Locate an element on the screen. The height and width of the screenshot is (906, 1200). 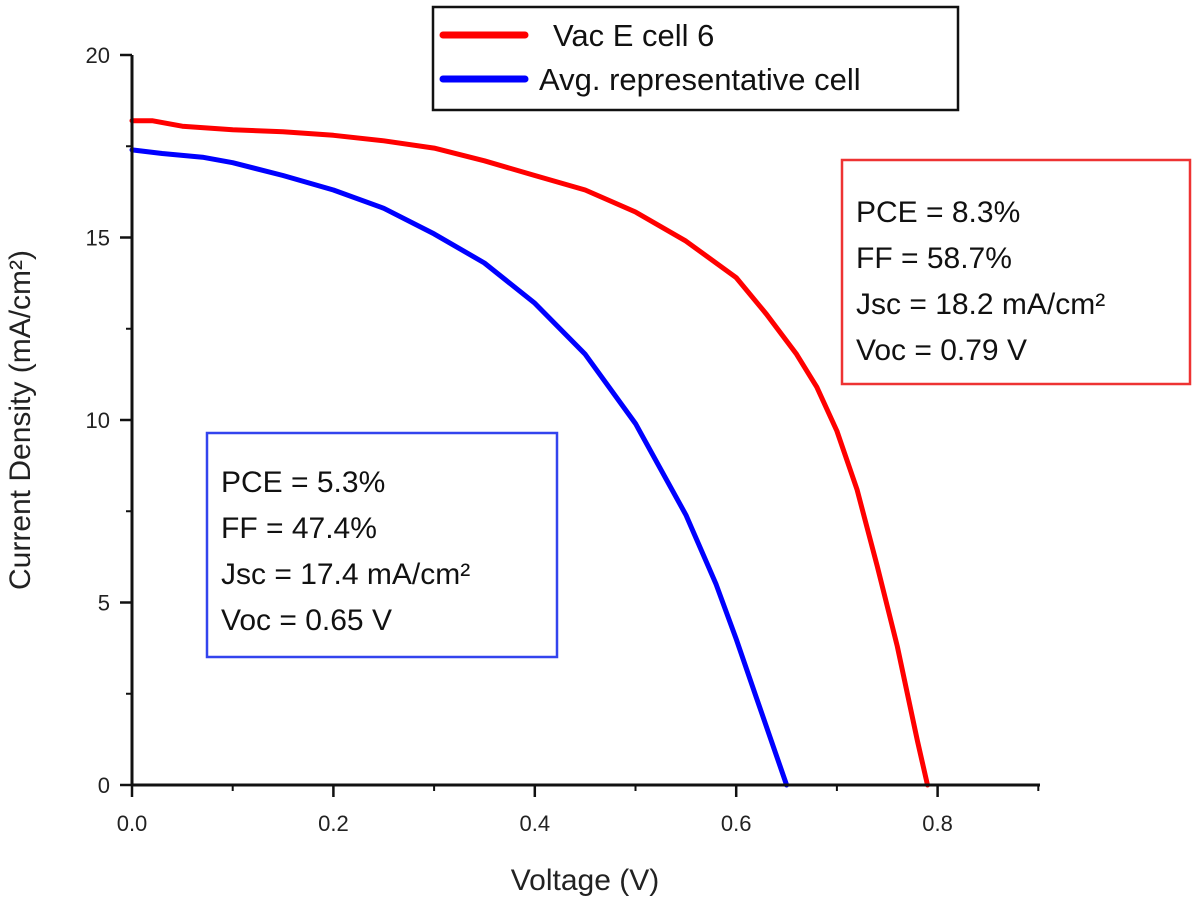
x-axis-title: Voltage (V) is located at coordinates (585, 880).